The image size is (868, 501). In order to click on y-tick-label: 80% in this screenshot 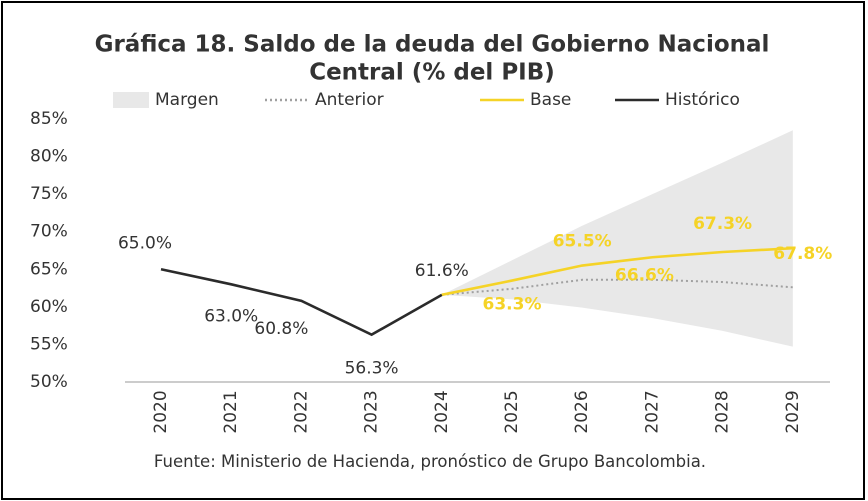, I will do `click(49, 157)`.